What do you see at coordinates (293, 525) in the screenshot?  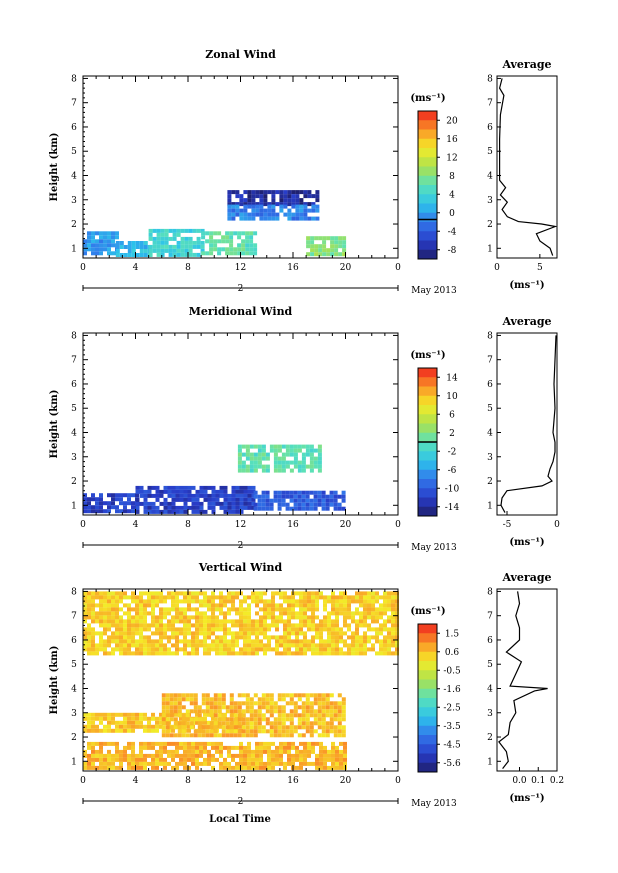 I see `x-tick-label: 16` at bounding box center [293, 525].